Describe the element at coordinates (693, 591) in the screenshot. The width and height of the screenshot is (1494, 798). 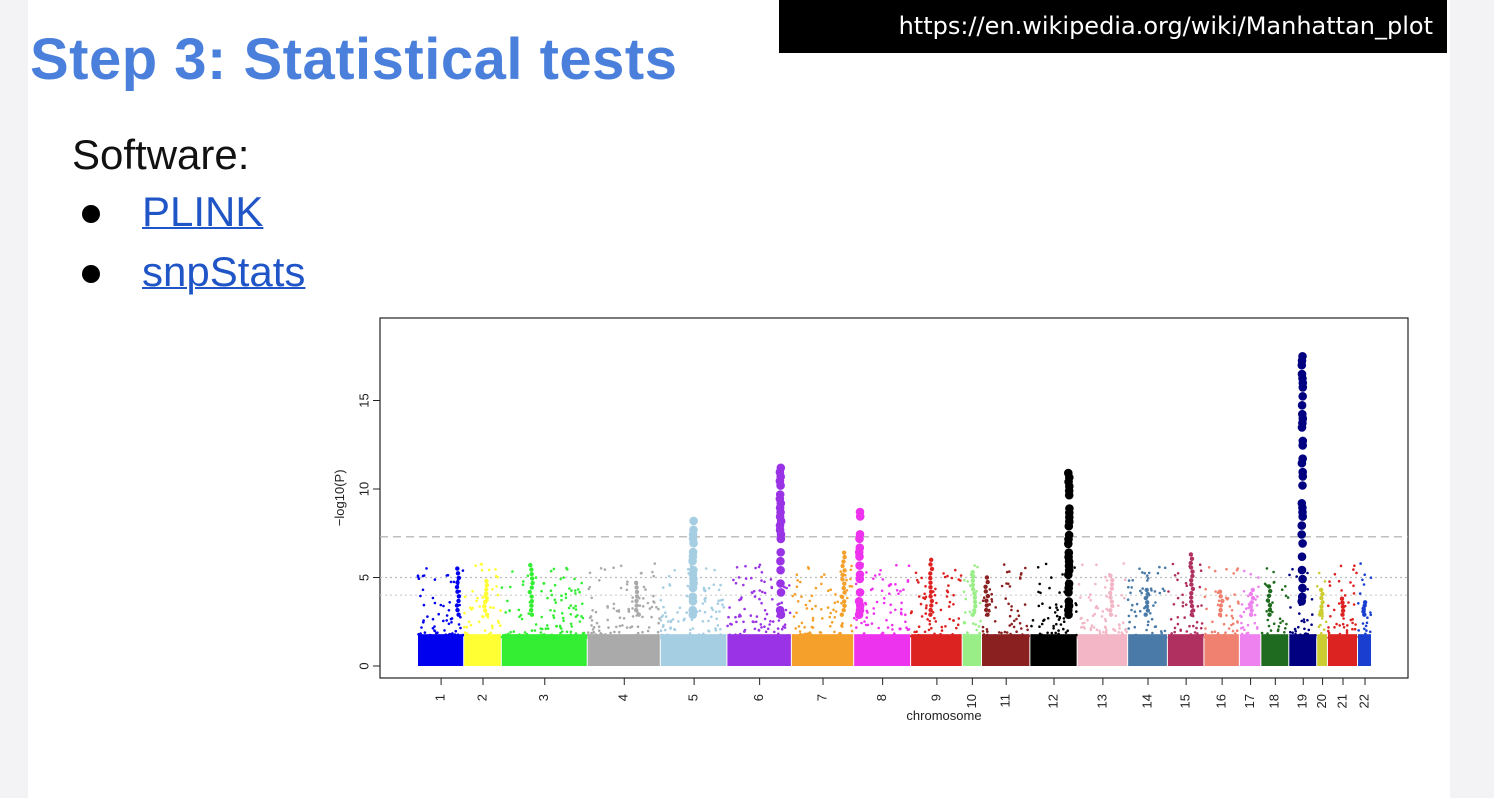
I see `chromosome-5-points` at that location.